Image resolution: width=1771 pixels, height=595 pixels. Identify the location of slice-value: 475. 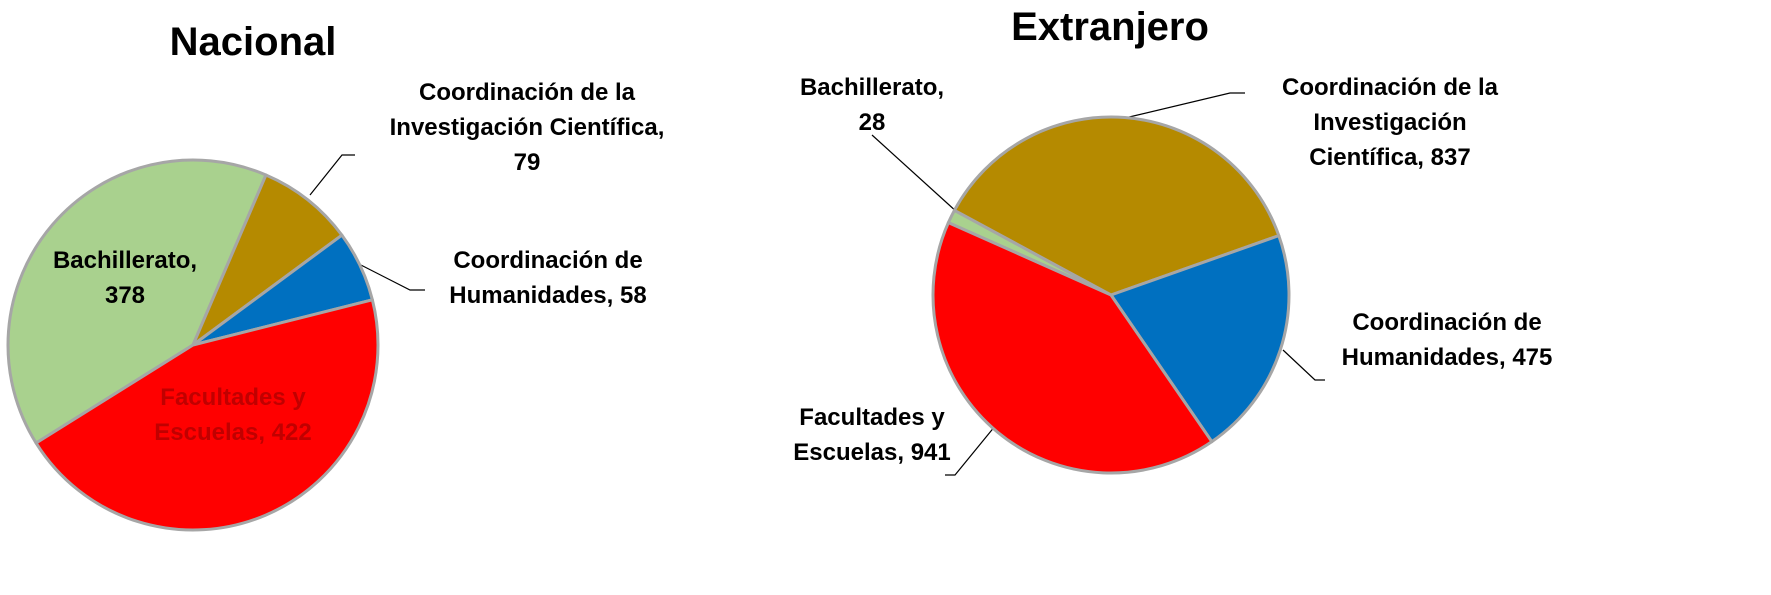
(1532, 357).